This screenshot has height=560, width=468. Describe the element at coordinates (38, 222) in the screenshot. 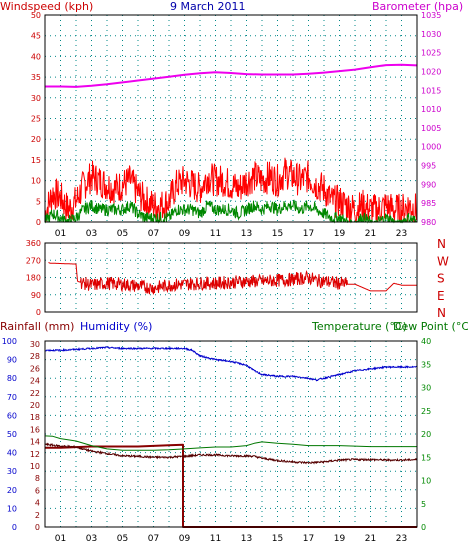

I see `windspeed-tick-label: 0` at that location.